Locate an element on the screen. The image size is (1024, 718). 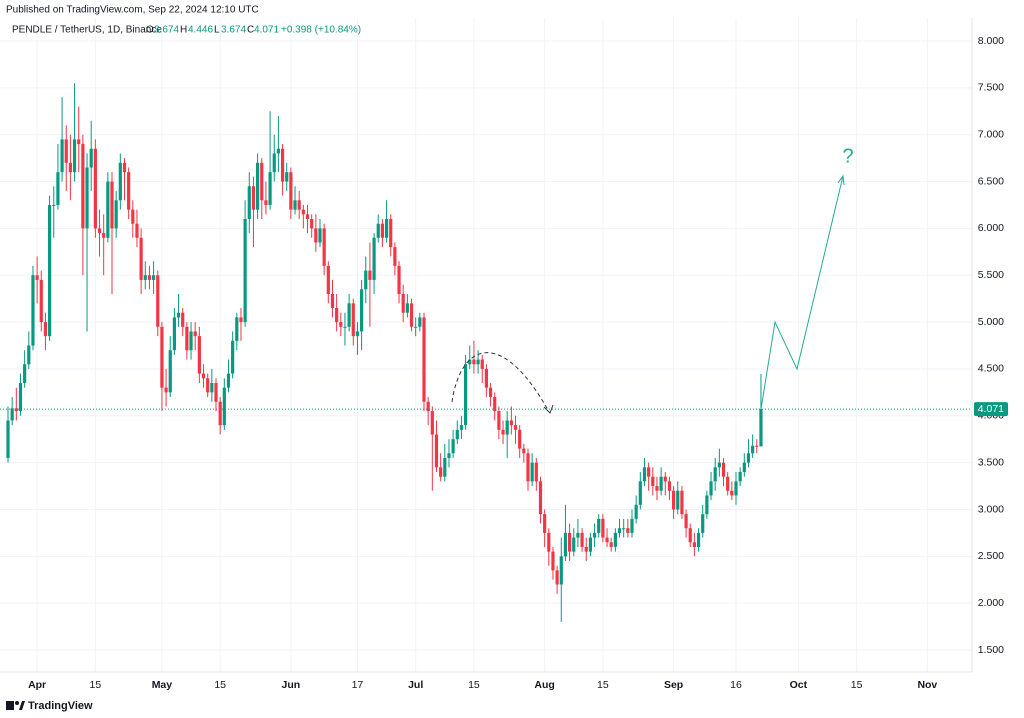
x-tick-label: Jun is located at coordinates (291, 685).